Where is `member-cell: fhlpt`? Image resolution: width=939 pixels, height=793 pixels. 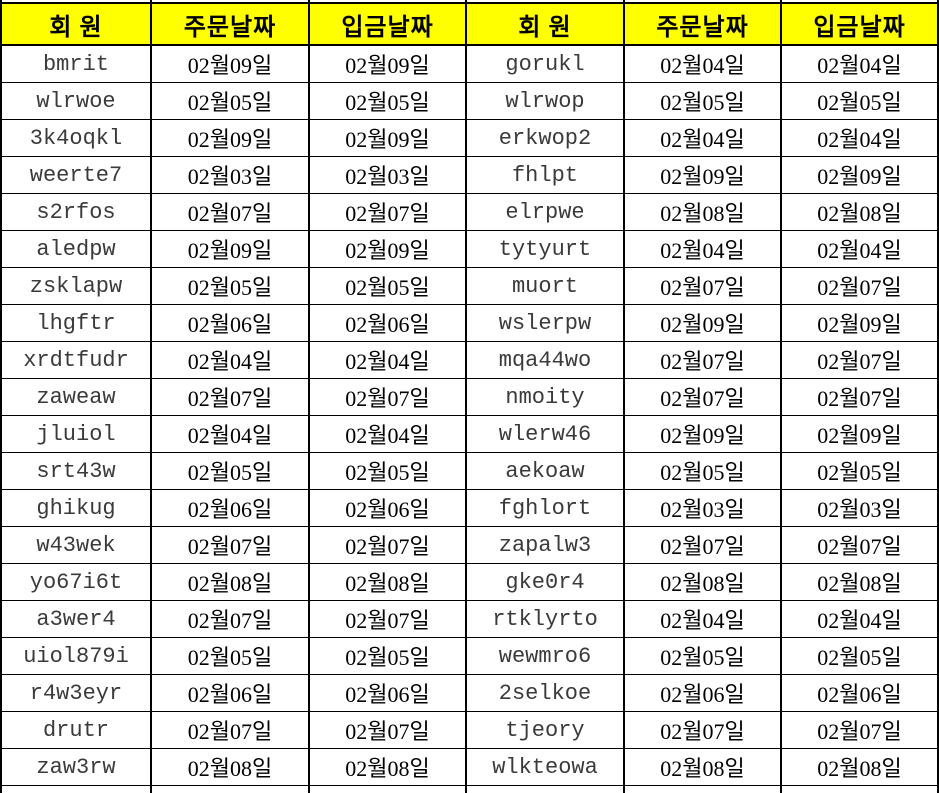 member-cell: fhlpt is located at coordinates (546, 175).